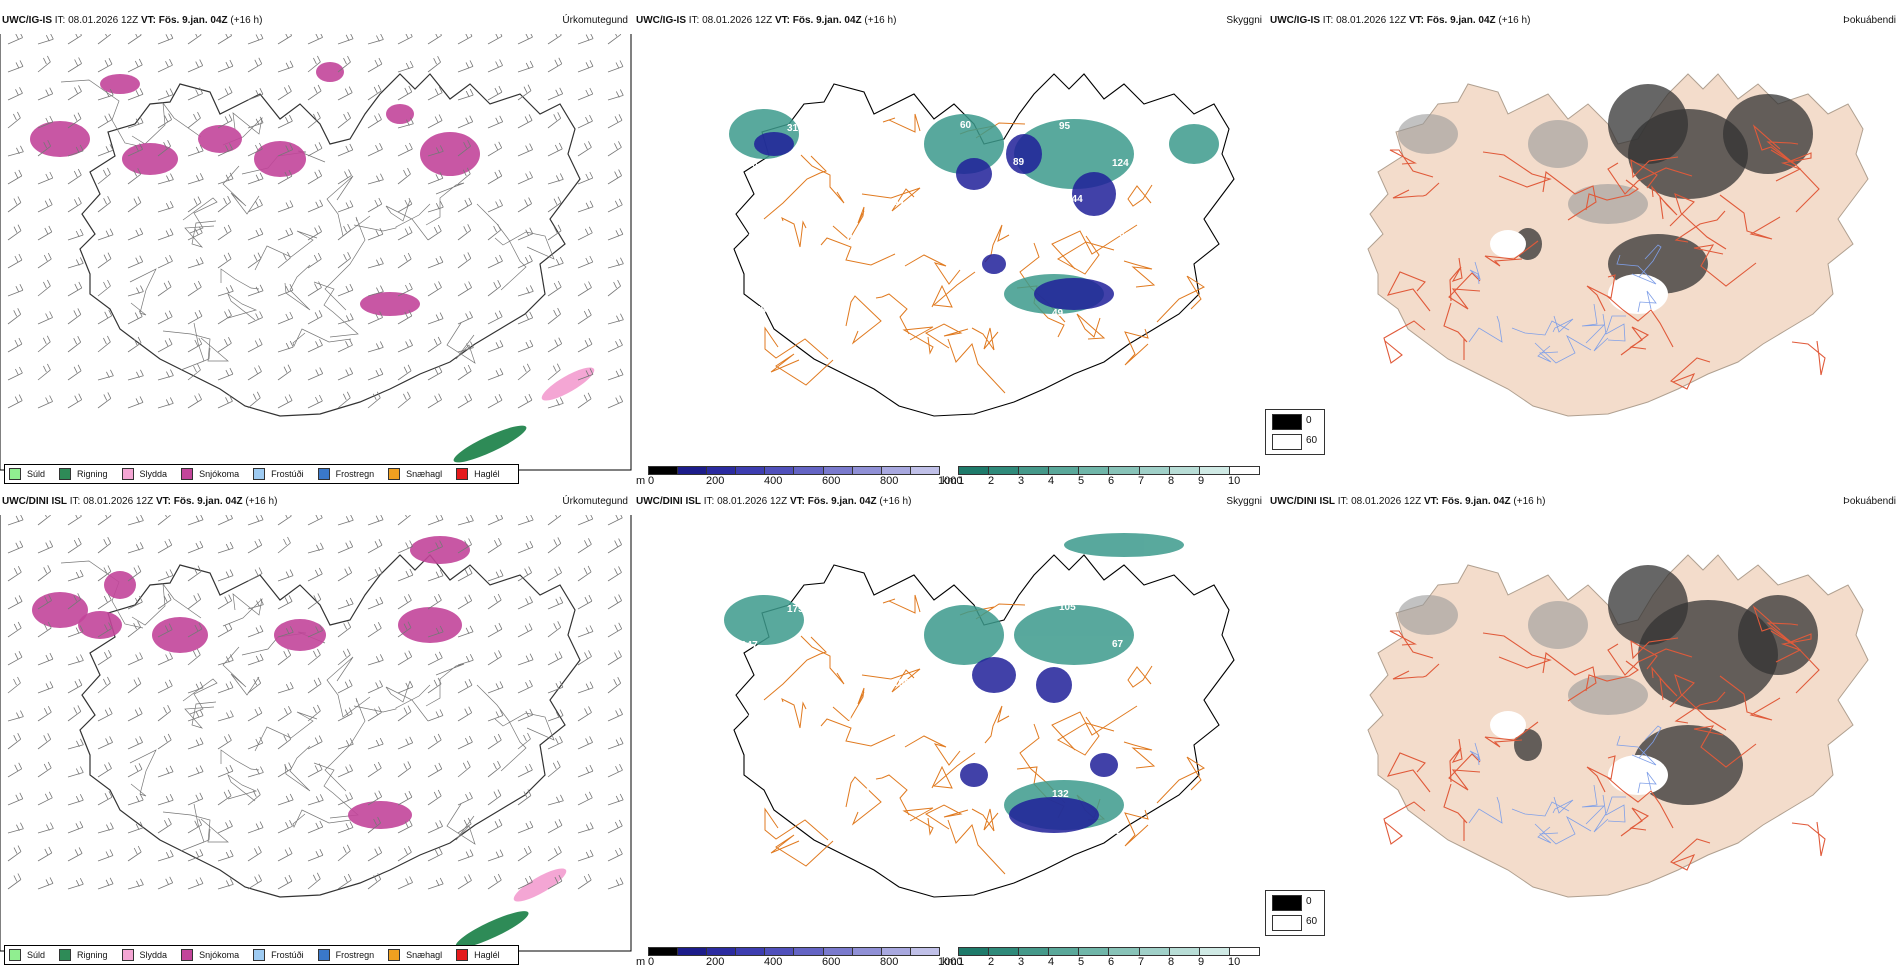 This screenshot has width=1900, height=973. What do you see at coordinates (255, 189) in the screenshot?
I see `snow-areas` at bounding box center [255, 189].